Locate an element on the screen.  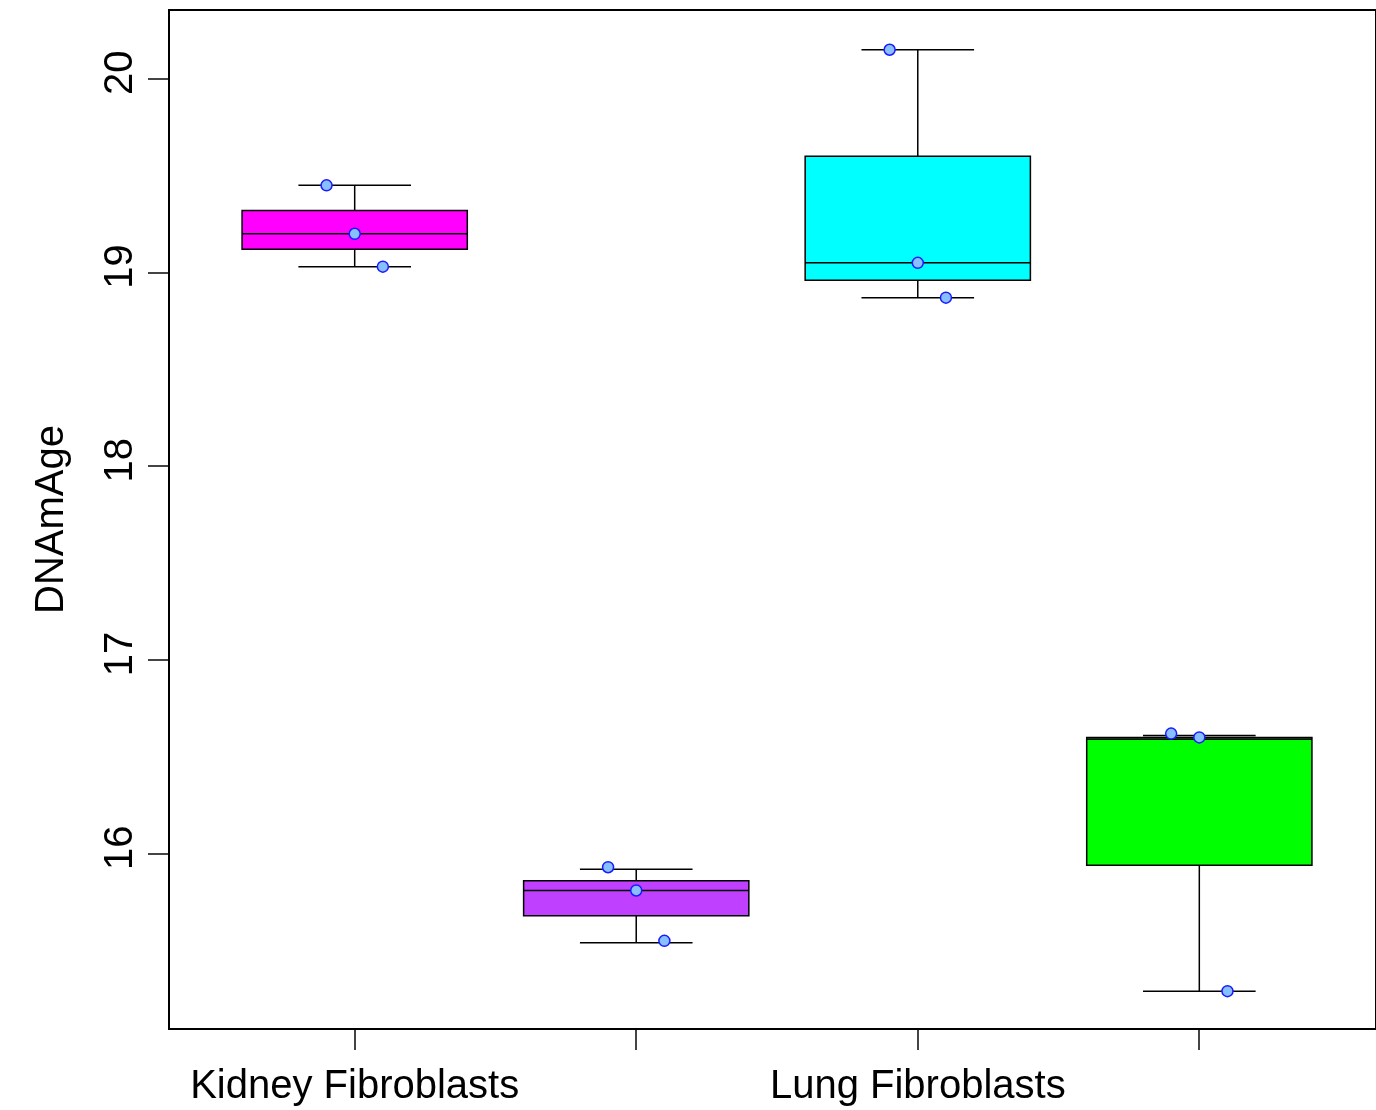
x-tick-label: Kidney Fibroblasts is located at coordinates (355, 1083).